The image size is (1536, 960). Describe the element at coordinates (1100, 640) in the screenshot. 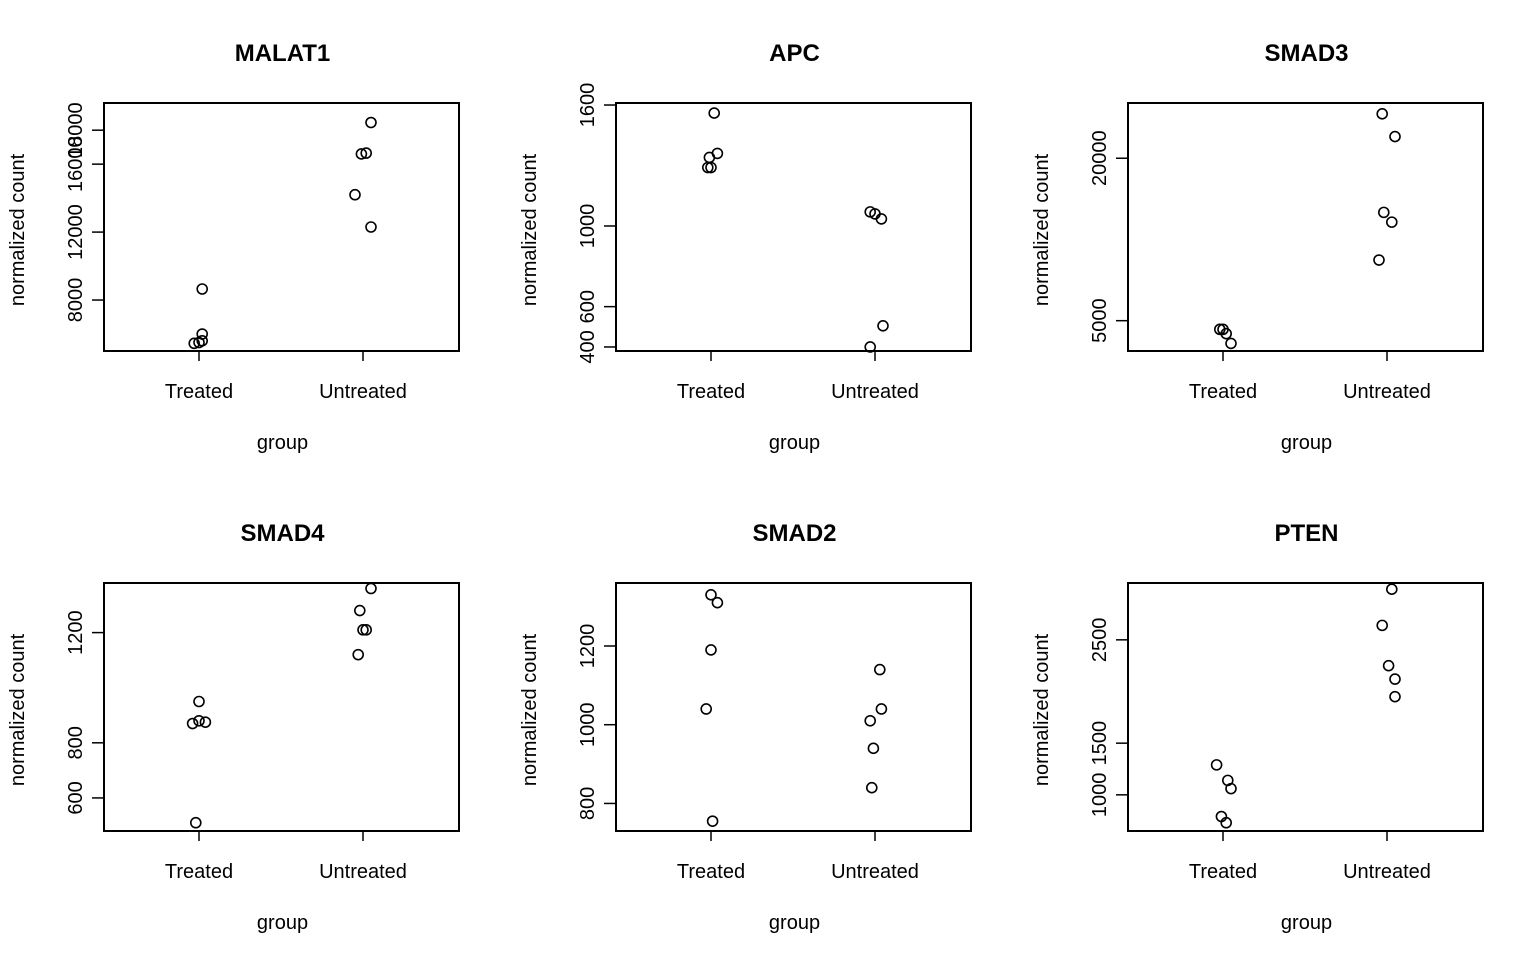

I see `y-tick-label: 2500` at that location.